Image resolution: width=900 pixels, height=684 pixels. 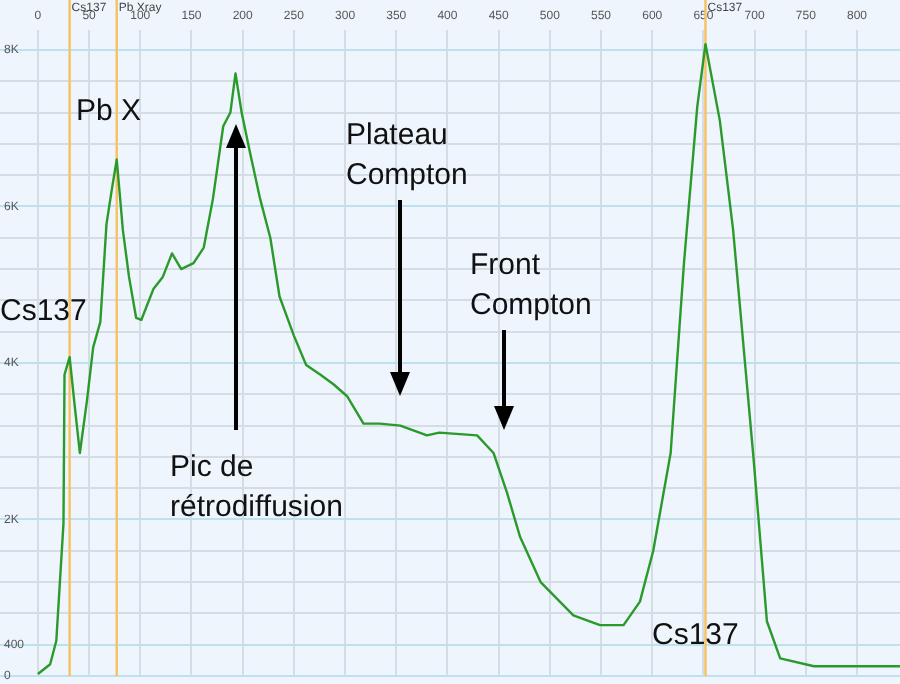 What do you see at coordinates (407, 155) in the screenshot?
I see `annotation: Plateau Compton` at bounding box center [407, 155].